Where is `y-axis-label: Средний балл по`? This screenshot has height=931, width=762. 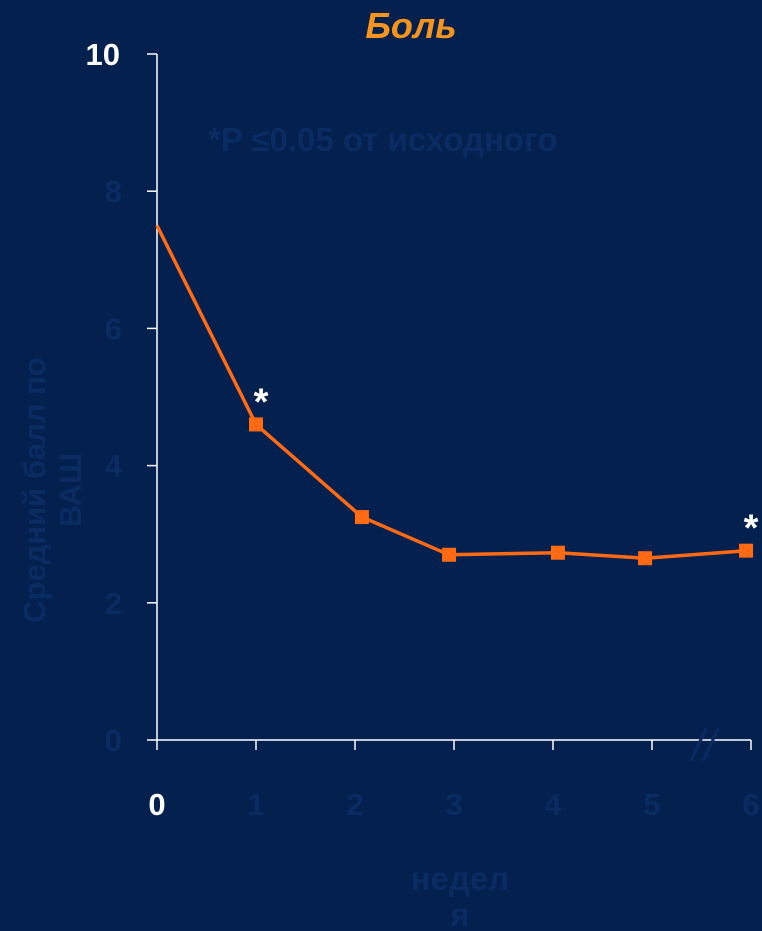
y-axis-label: Средний балл по is located at coordinates (34, 490).